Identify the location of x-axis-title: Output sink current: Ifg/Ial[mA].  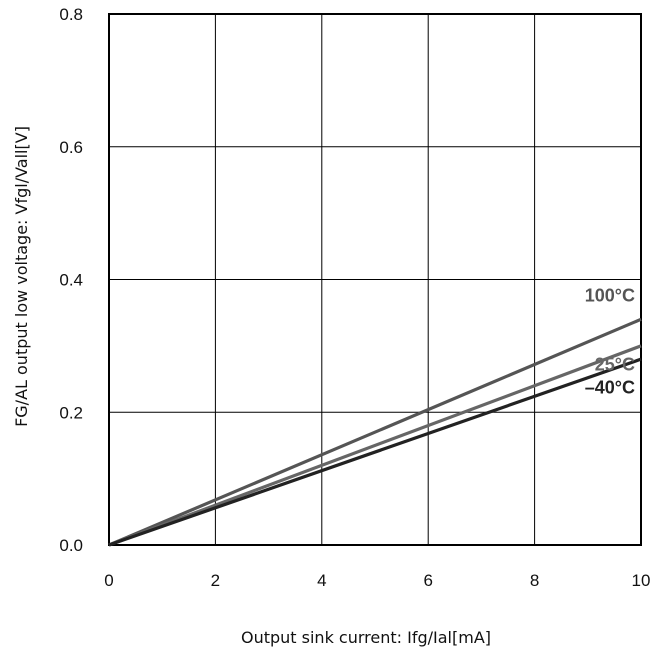
(366, 637).